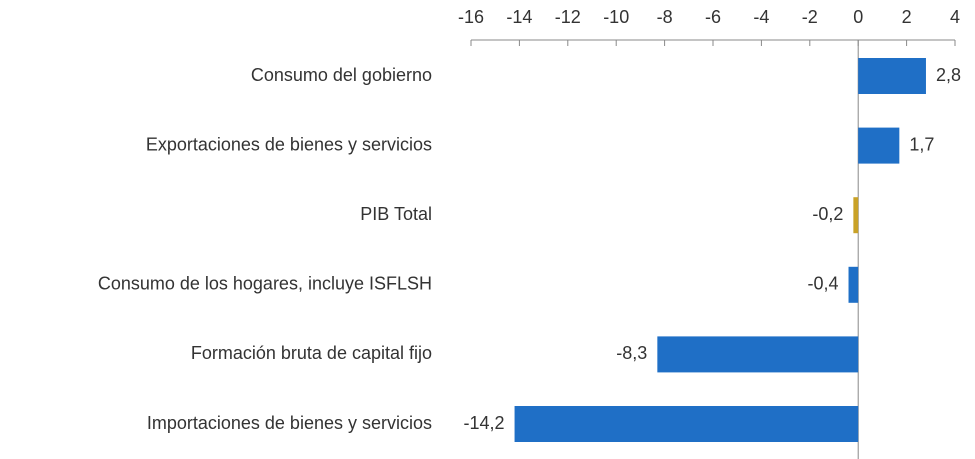  I want to click on category-label: Formación bruta de capital fijo, so click(311, 353).